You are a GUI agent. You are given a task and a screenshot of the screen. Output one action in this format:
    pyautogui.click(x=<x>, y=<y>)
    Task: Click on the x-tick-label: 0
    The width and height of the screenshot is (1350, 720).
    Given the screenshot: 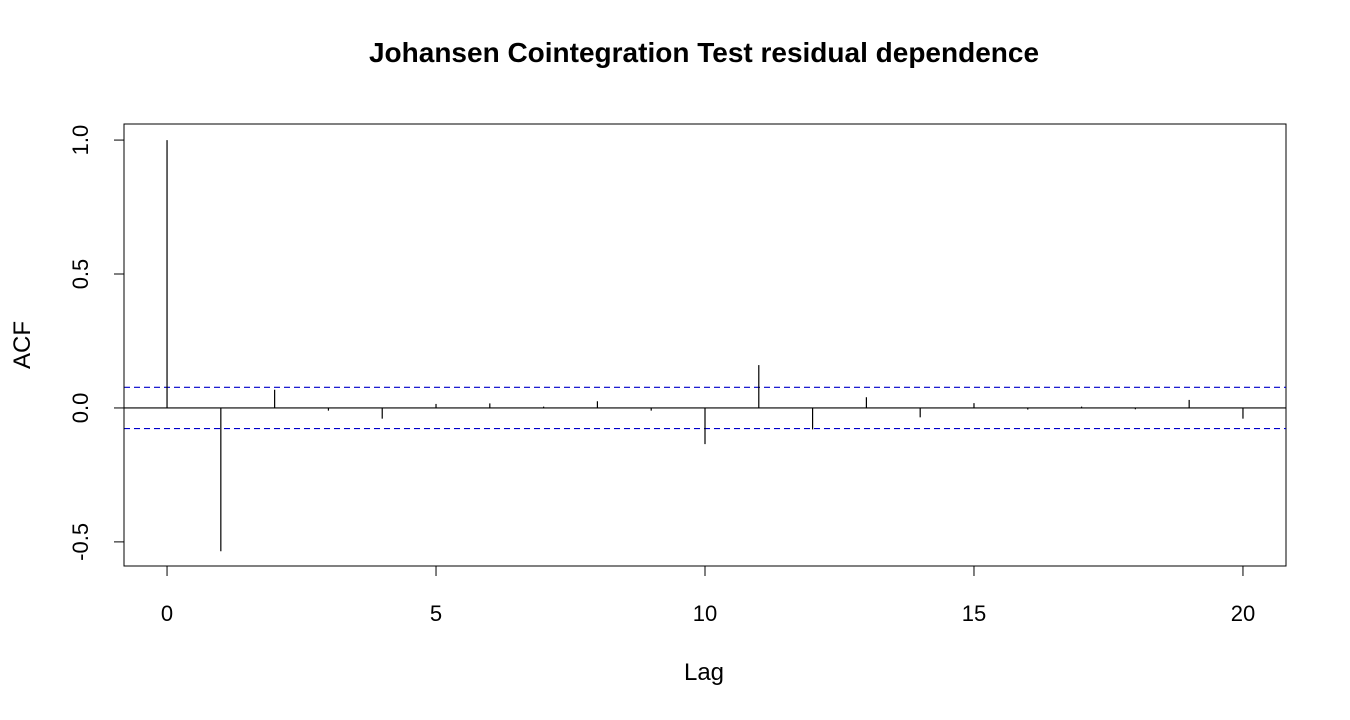 What is the action you would take?
    pyautogui.click(x=167, y=613)
    